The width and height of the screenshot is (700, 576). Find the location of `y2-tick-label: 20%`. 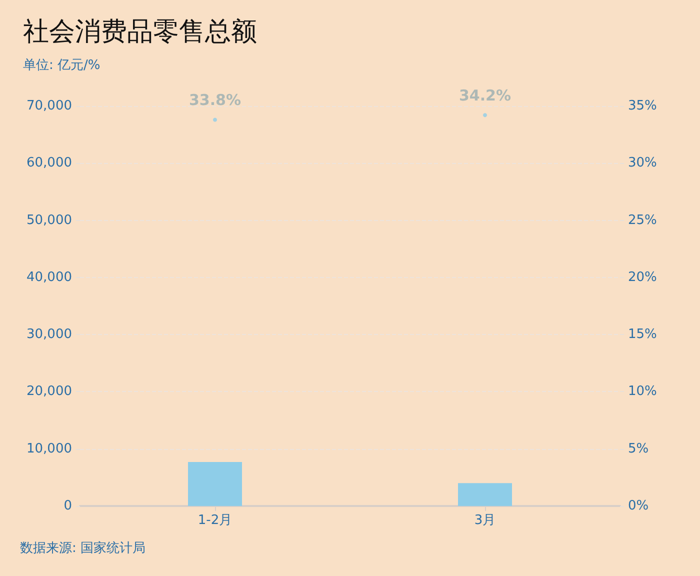

y2-tick-label: 20% is located at coordinates (642, 277).